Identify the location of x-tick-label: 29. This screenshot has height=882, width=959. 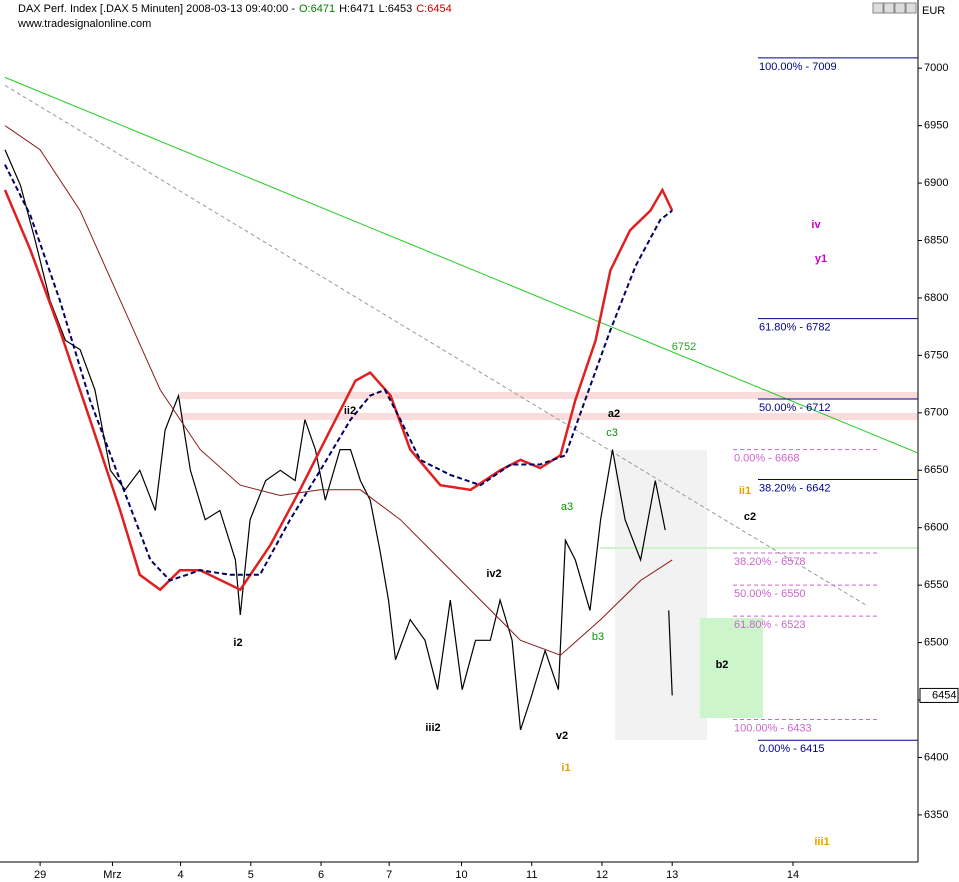
(40, 875).